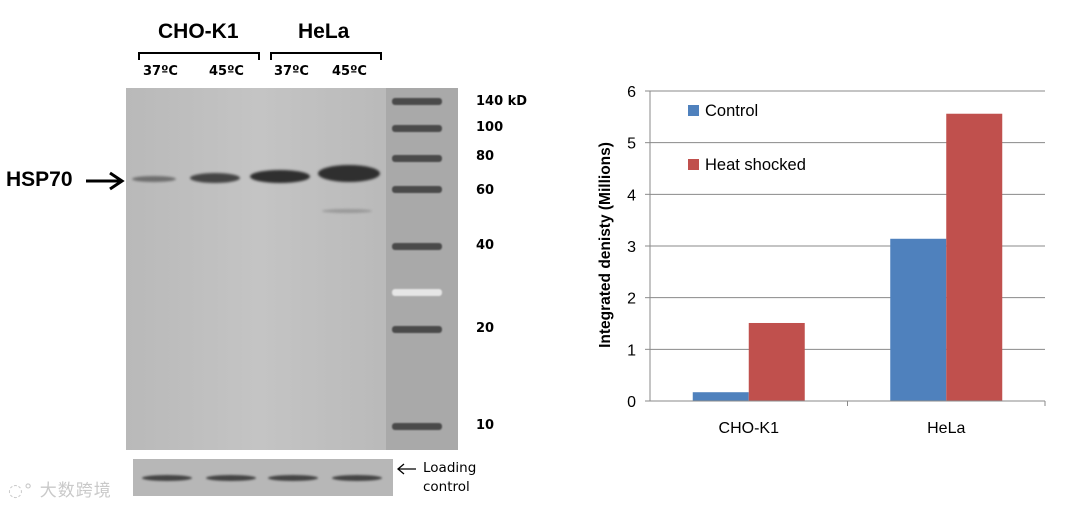 This screenshot has width=1080, height=506. What do you see at coordinates (747, 138) in the screenshot?
I see `legend: Control Heat shocked` at bounding box center [747, 138].